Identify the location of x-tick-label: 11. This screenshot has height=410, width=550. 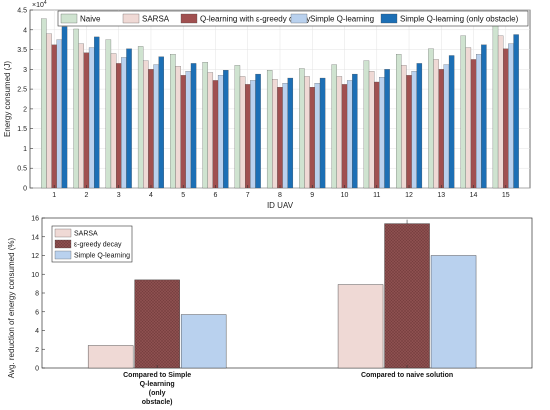
(376, 195).